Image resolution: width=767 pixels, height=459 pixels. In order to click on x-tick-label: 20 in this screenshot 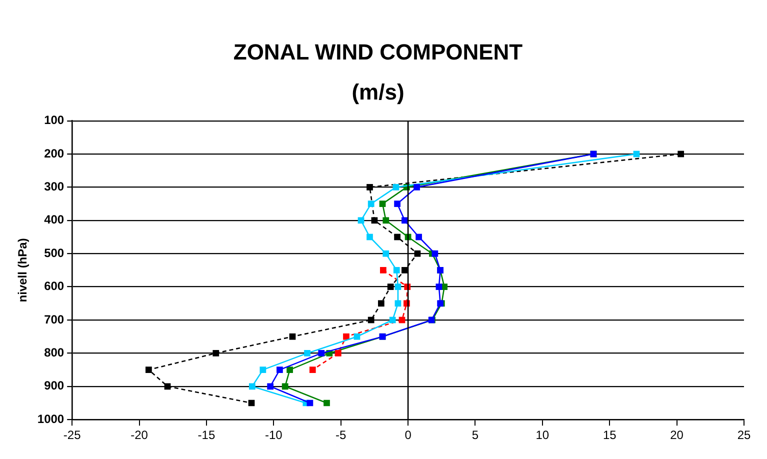, I will do `click(677, 435)`.